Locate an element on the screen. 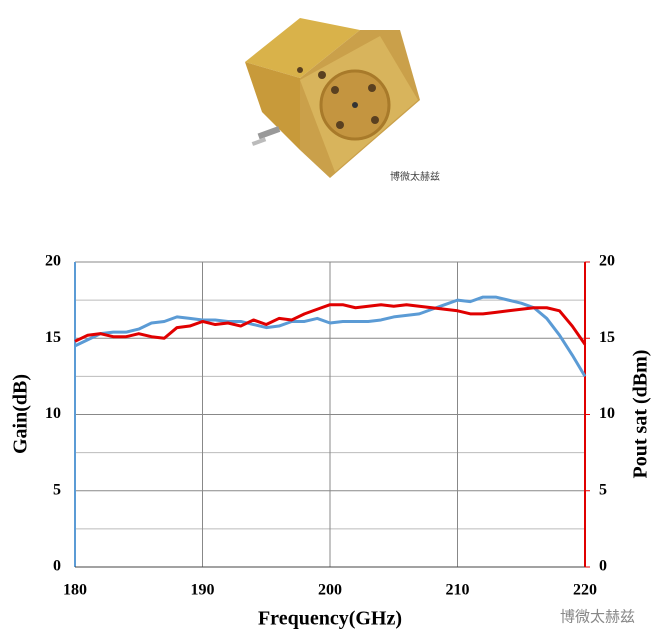 This screenshot has height=640, width=665. x-tick-label: 200 is located at coordinates (330, 590).